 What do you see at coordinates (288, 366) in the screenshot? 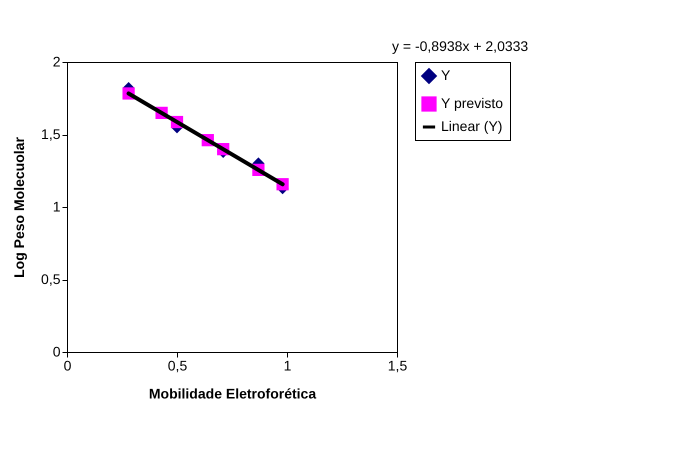
I see `x-tick-label: 1` at bounding box center [288, 366].